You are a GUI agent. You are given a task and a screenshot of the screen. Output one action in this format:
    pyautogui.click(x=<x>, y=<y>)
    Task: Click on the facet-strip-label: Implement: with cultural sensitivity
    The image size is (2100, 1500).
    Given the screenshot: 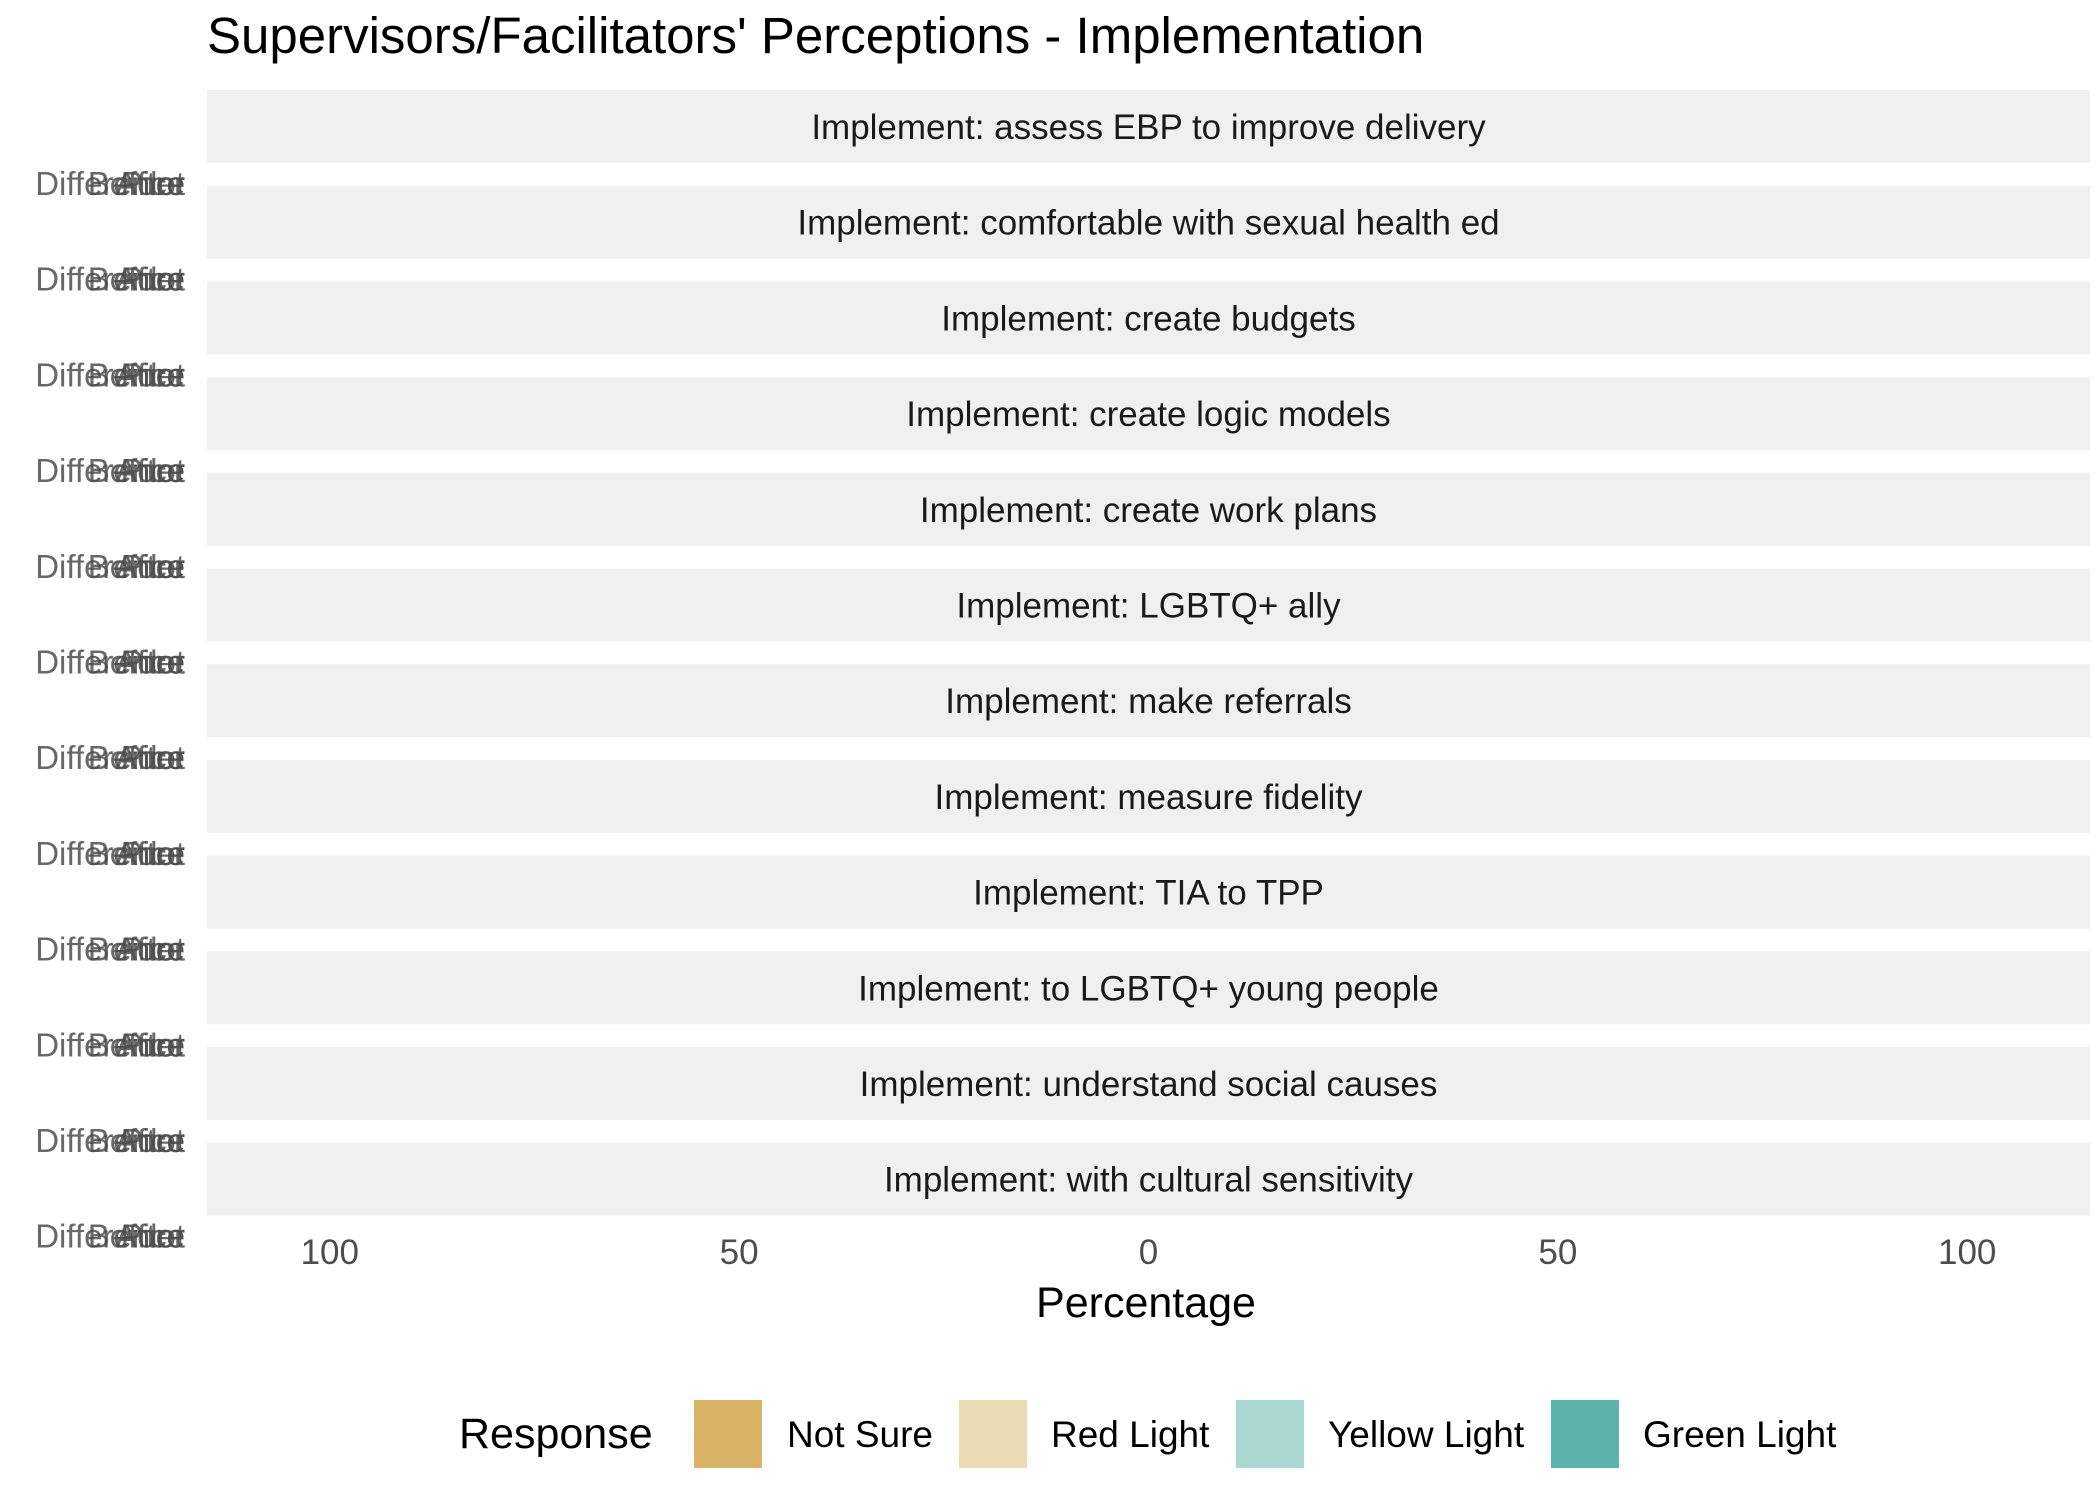 What is the action you would take?
    pyautogui.click(x=1149, y=1180)
    